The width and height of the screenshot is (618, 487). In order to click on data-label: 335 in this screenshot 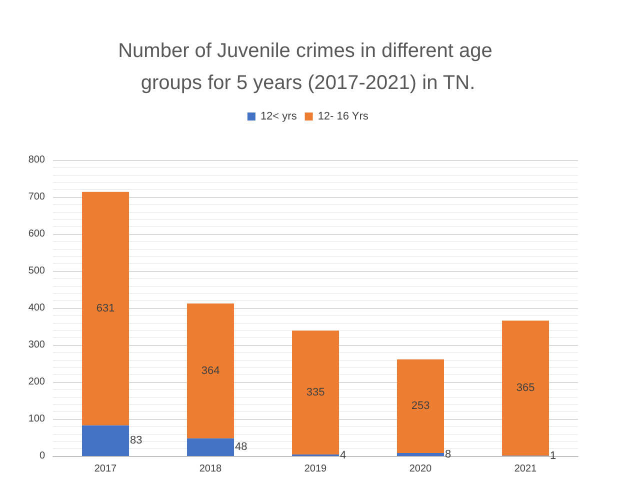, I will do `click(315, 392)`.